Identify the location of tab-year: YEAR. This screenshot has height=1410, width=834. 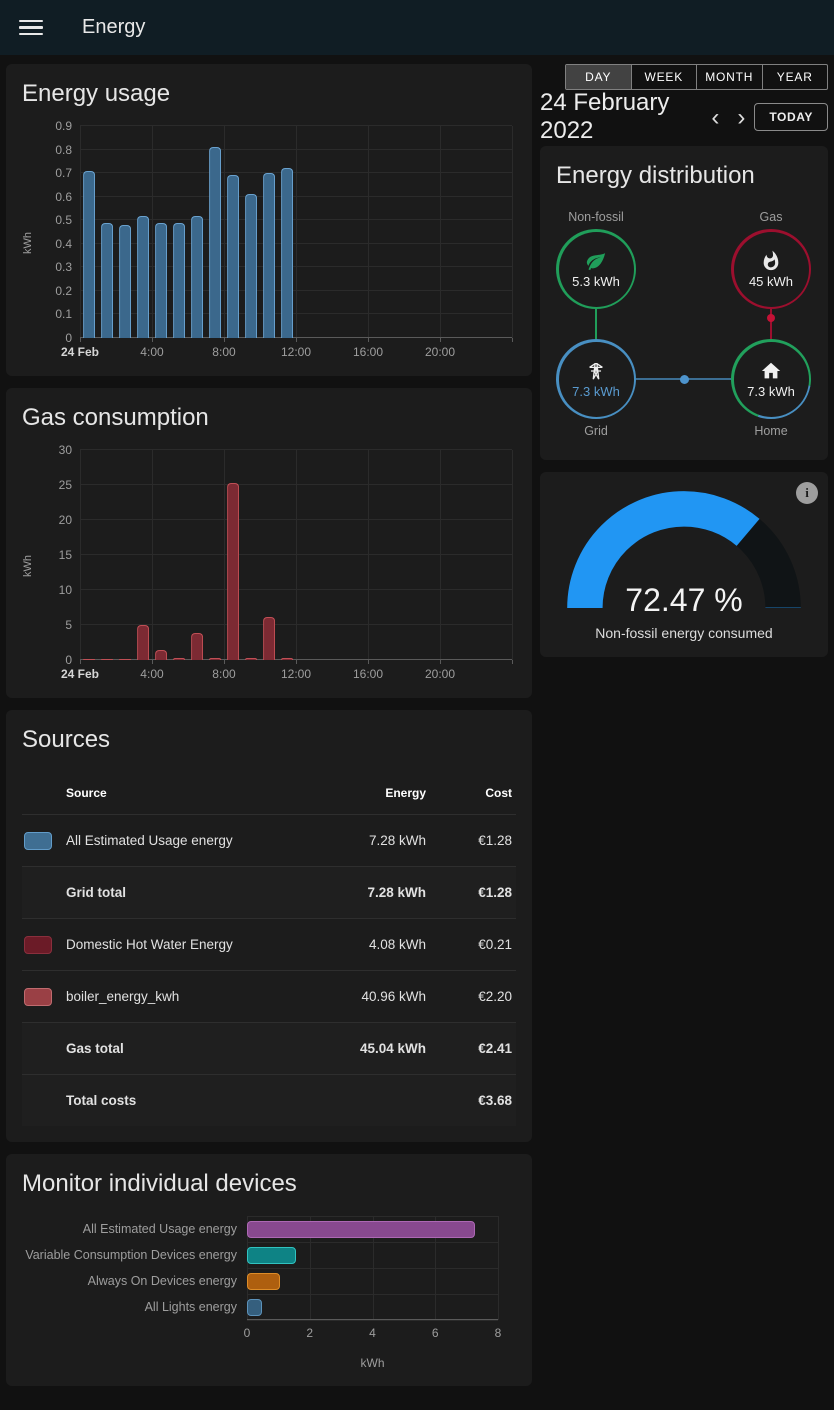
(794, 77).